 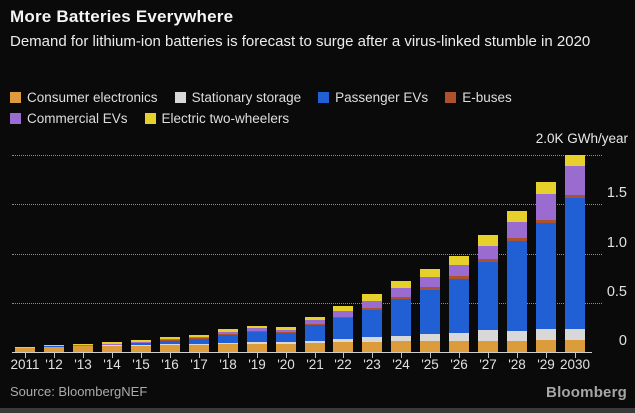 What do you see at coordinates (286, 176) in the screenshot?
I see `bar-2020` at bounding box center [286, 176].